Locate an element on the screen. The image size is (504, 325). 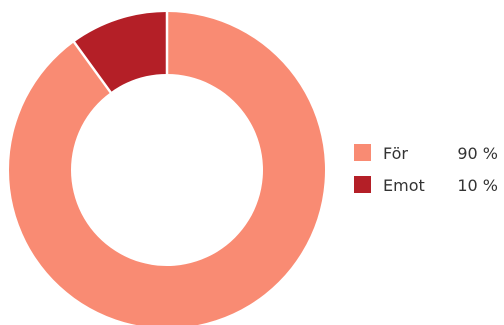
legend-label-emot: Emot is located at coordinates (404, 185).